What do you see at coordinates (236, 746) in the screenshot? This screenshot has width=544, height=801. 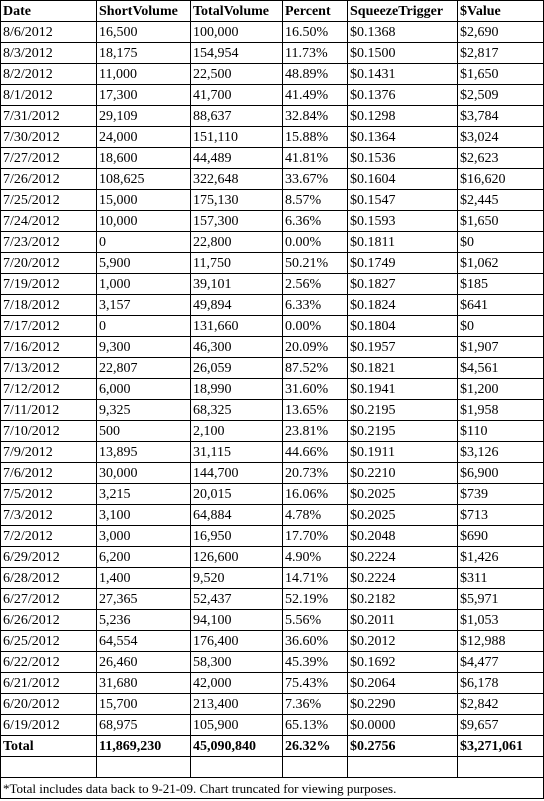 I see `total-total-volume: 45,090,840` at bounding box center [236, 746].